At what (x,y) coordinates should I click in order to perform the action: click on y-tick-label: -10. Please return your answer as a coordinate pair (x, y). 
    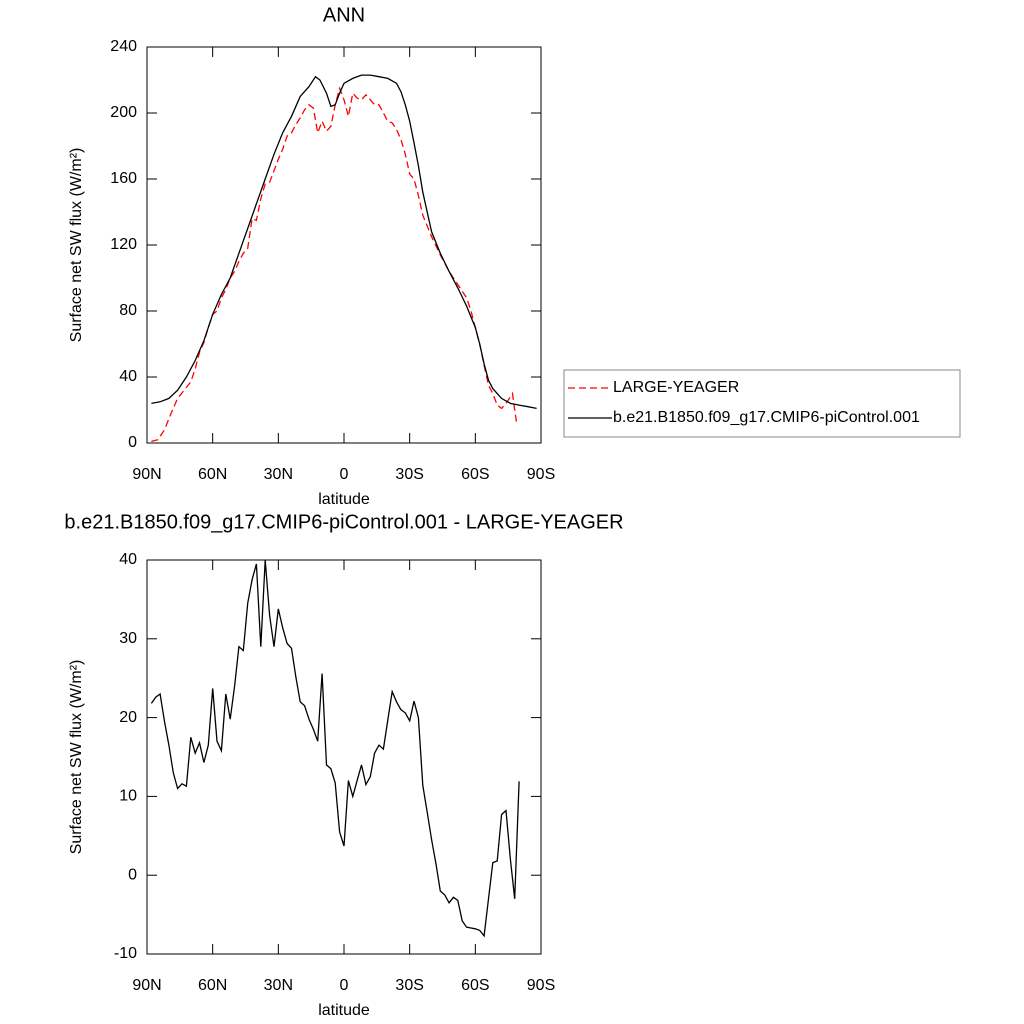
    Looking at the image, I should click on (125, 953).